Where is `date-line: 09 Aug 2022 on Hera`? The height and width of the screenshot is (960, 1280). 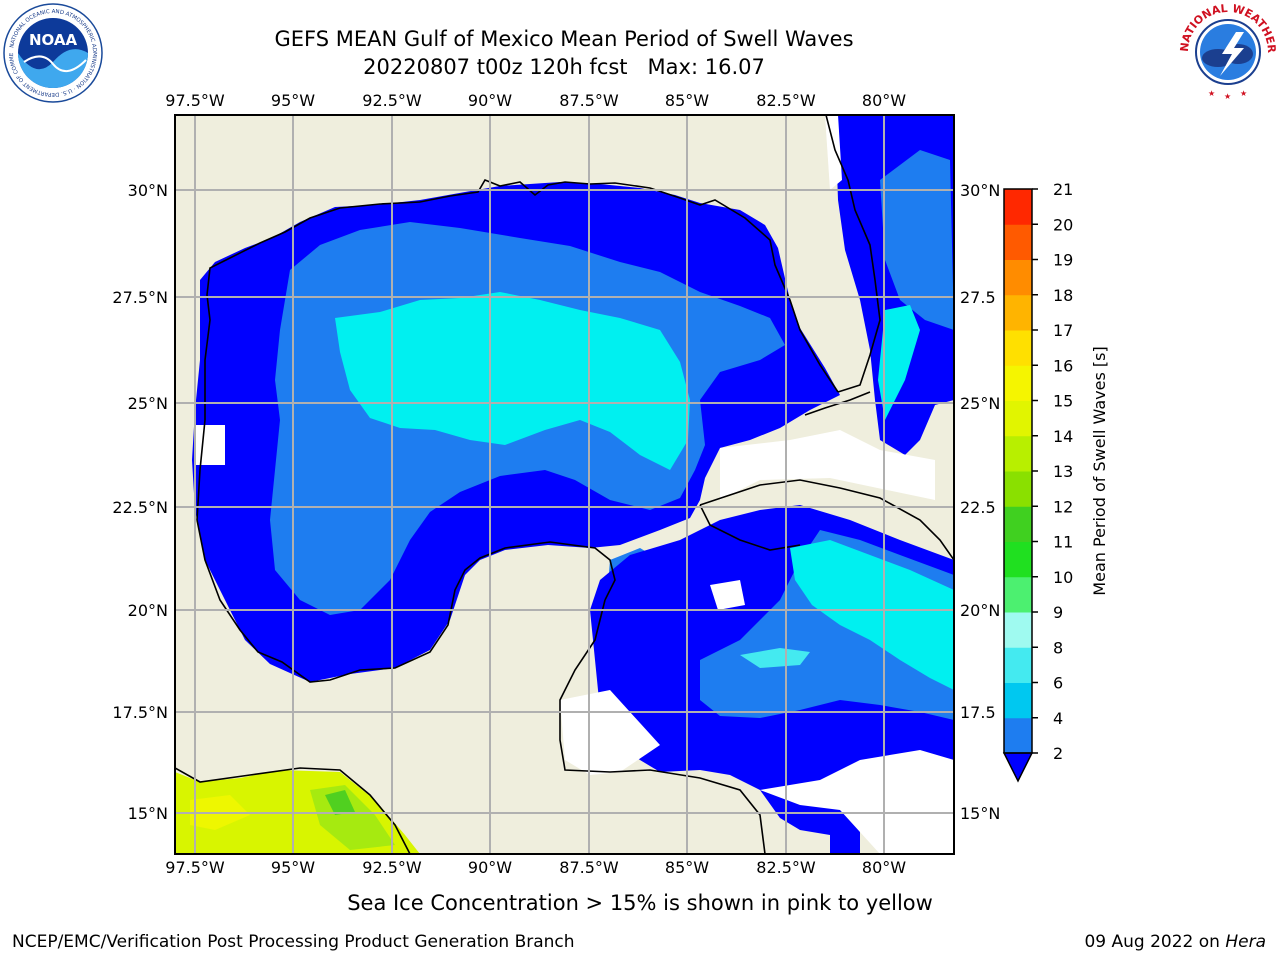 date-line: 09 Aug 2022 on Hera is located at coordinates (1175, 942).